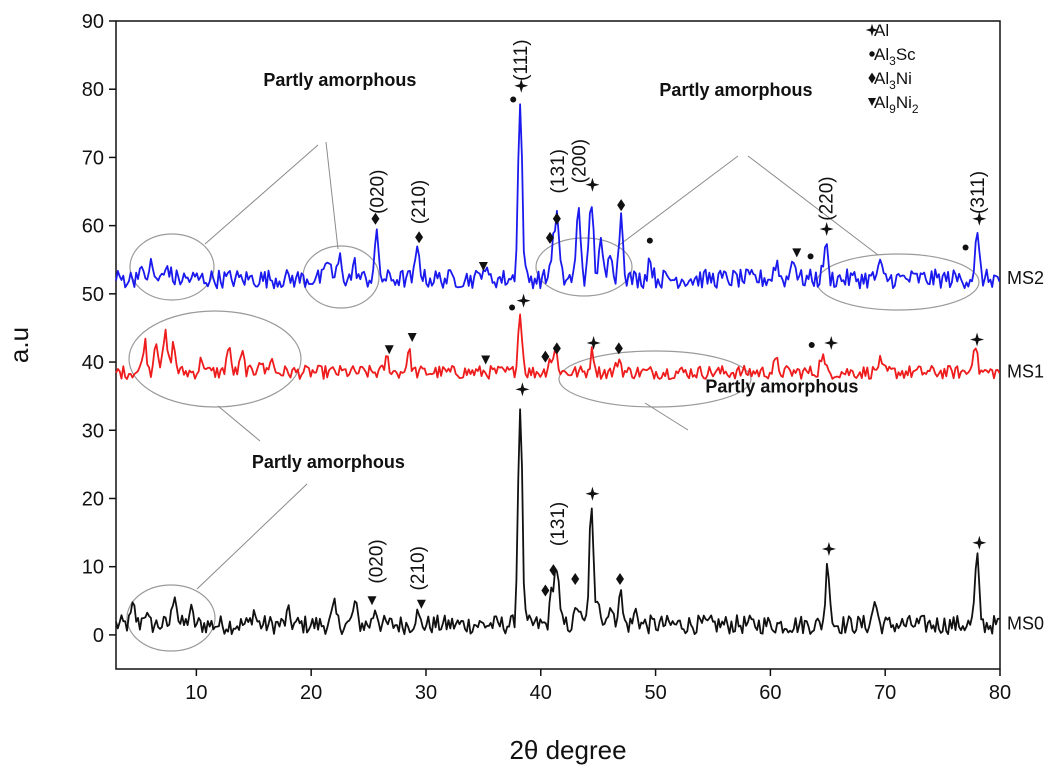 The image size is (1060, 769). Describe the element at coordinates (770, 693) in the screenshot. I see `x-tick-label: 60` at that location.